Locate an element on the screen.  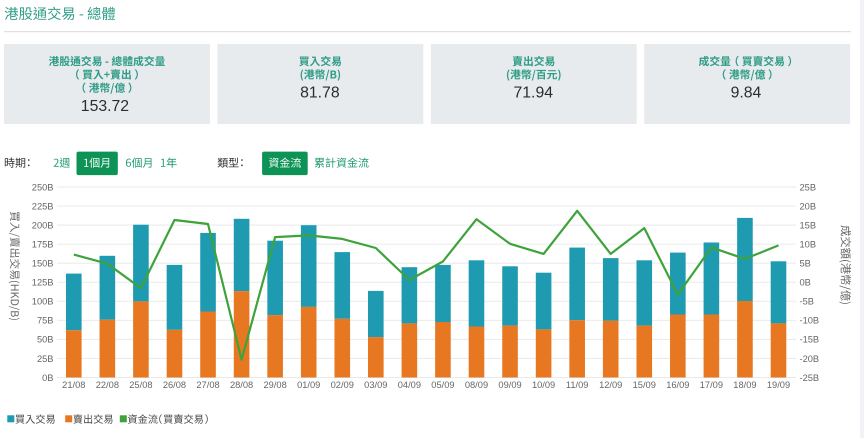
svg-text: 12/09 is located at coordinates (610, 385).